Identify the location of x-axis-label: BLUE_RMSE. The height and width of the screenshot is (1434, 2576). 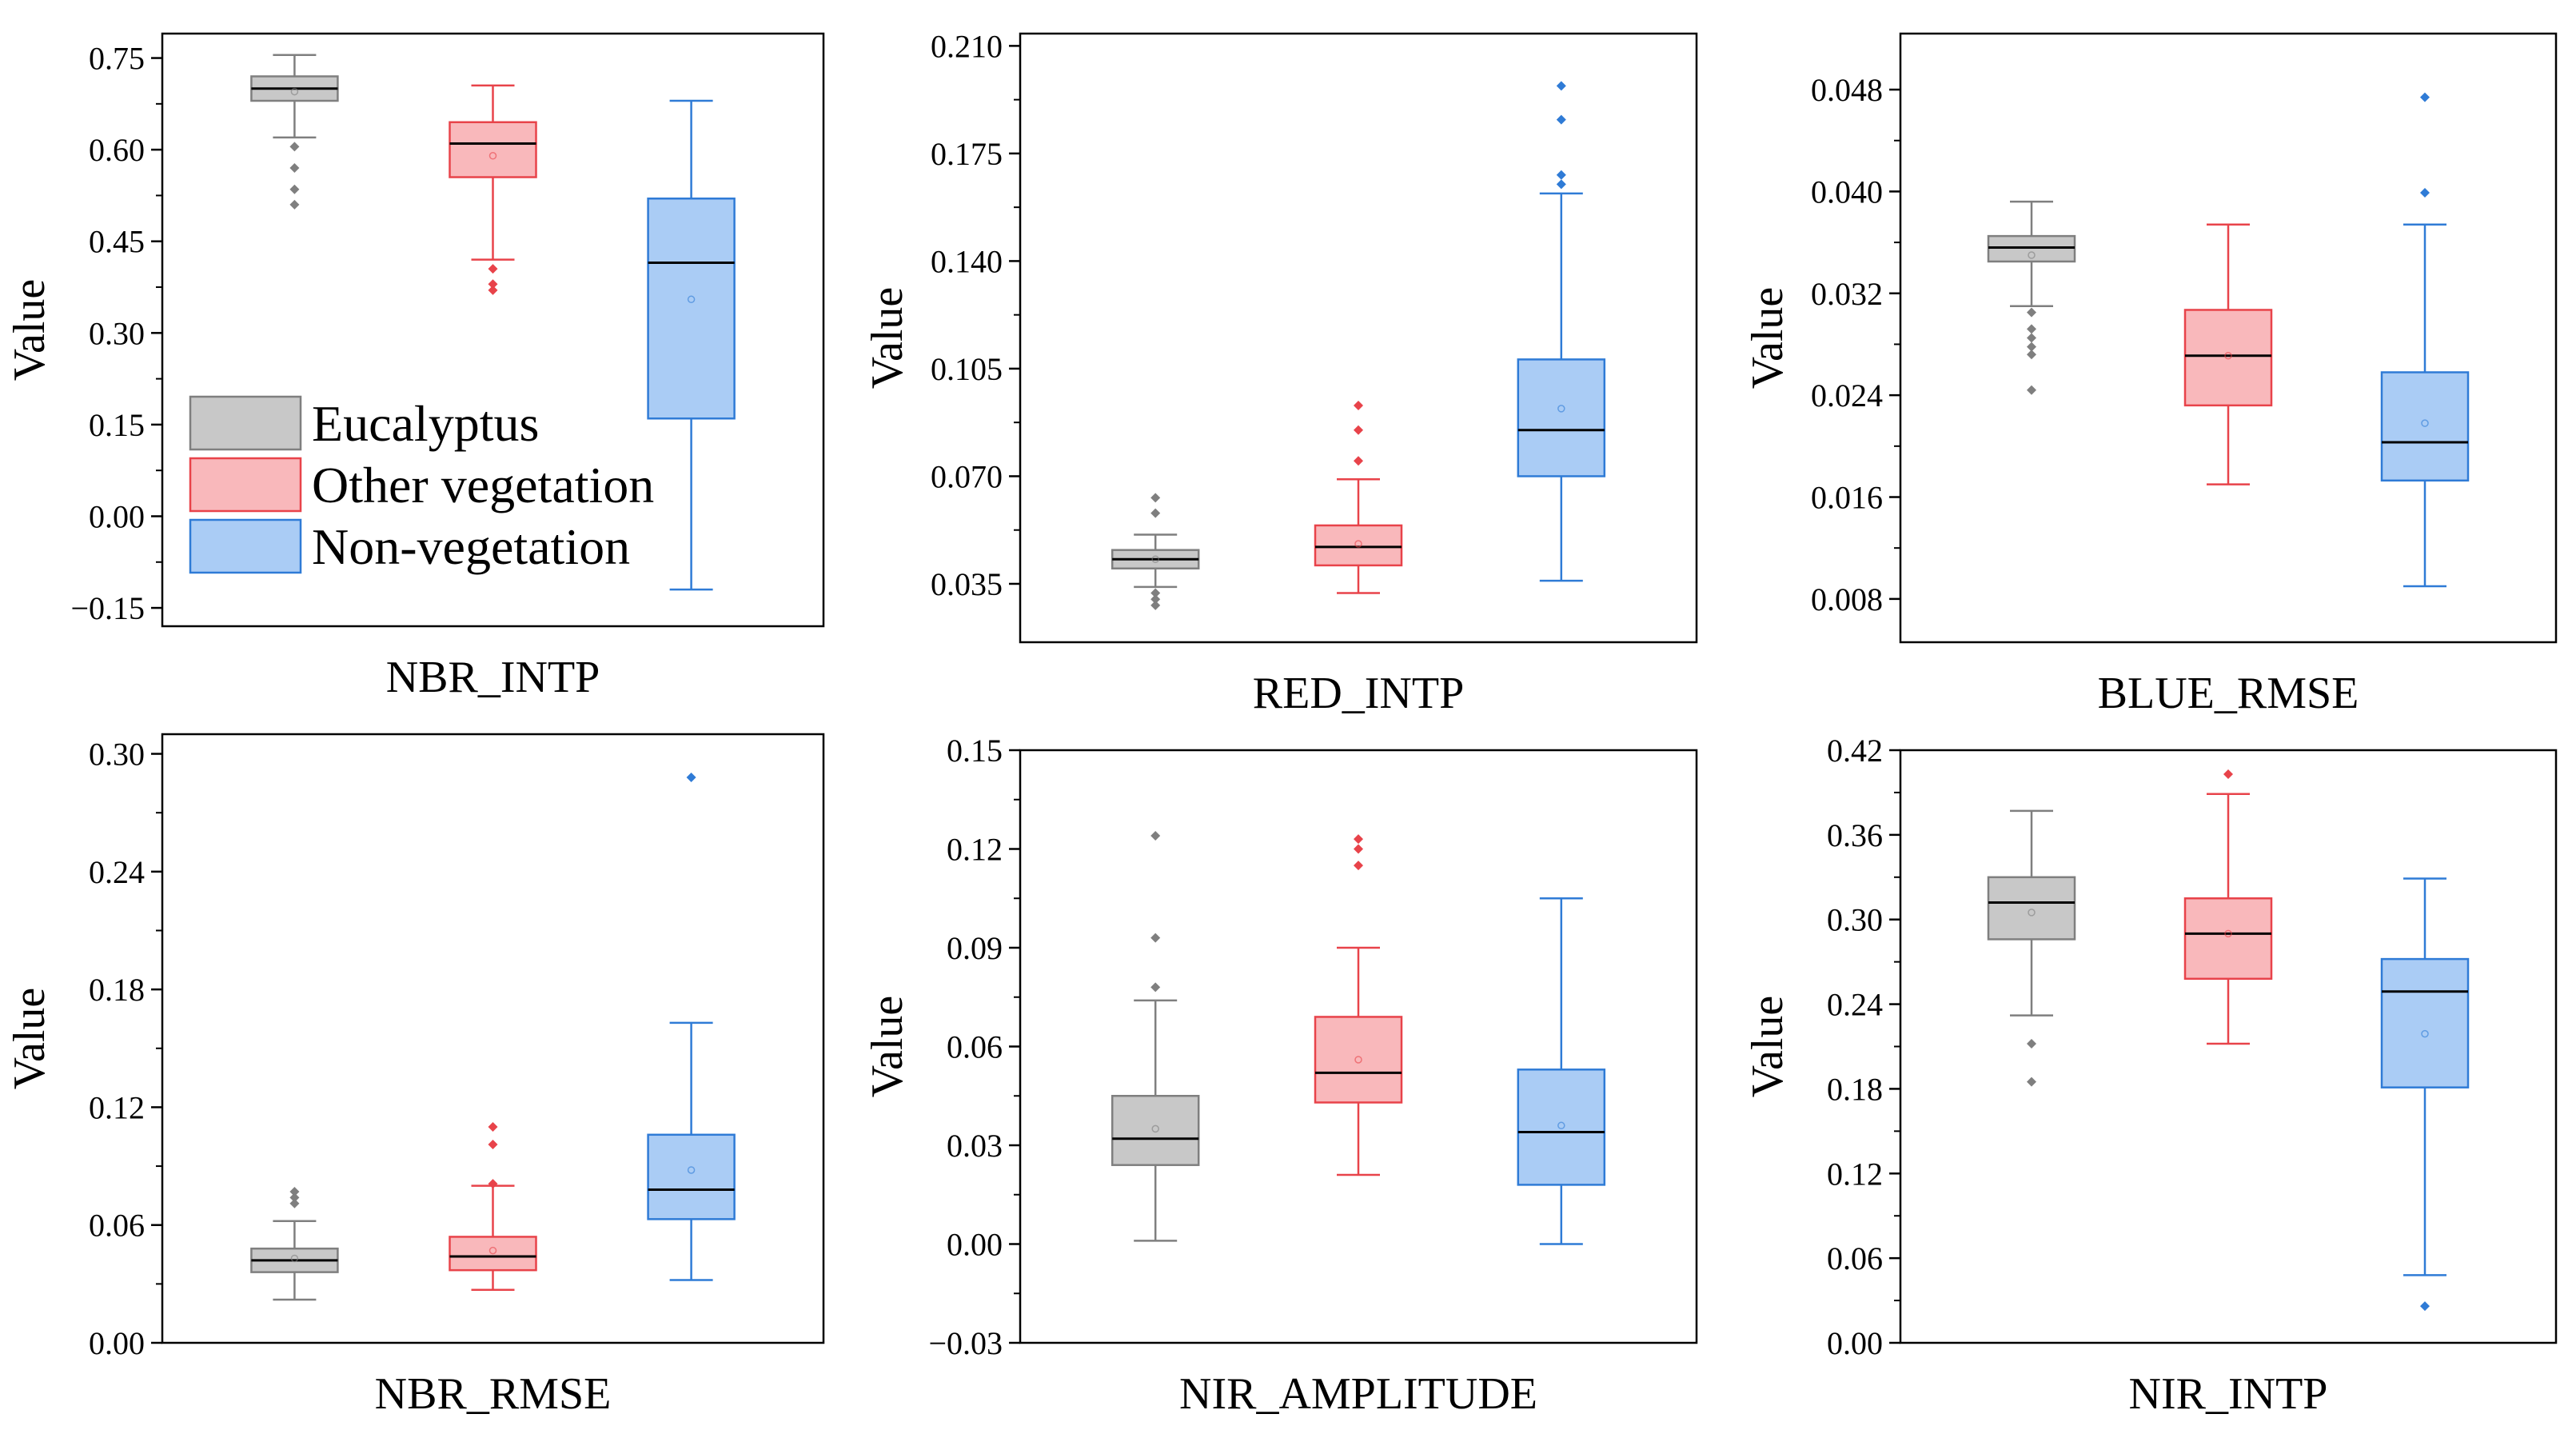
(2228, 694).